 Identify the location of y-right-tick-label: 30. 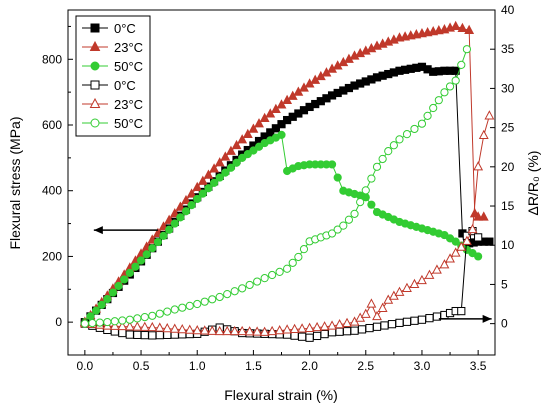
(508, 88).